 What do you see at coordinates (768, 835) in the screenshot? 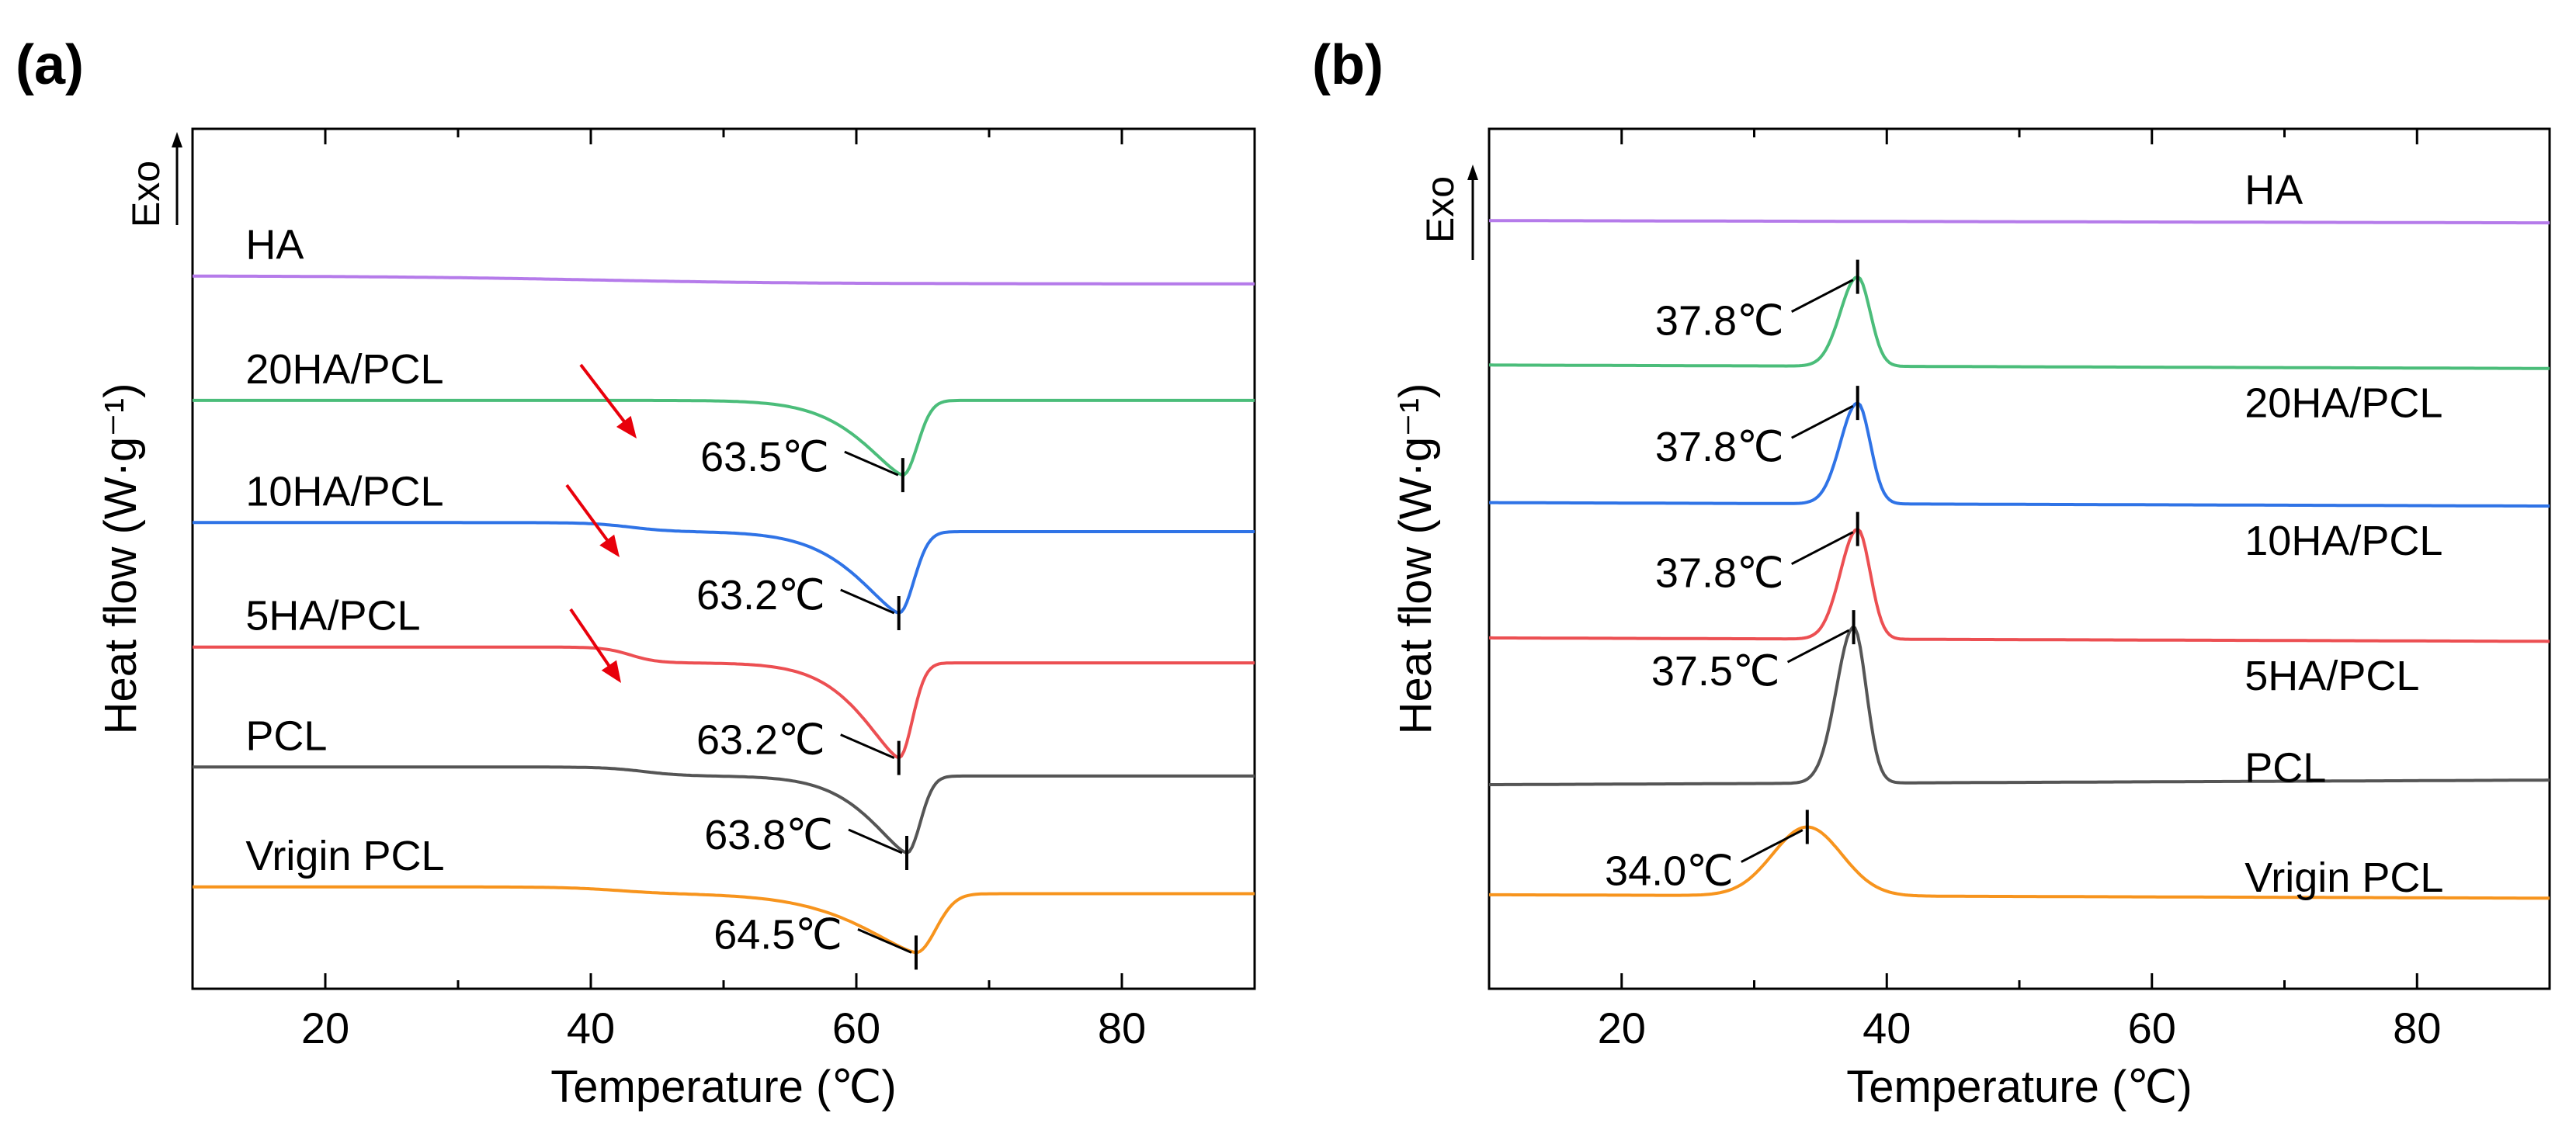
I see `peak-label: 63.8℃` at bounding box center [768, 835].